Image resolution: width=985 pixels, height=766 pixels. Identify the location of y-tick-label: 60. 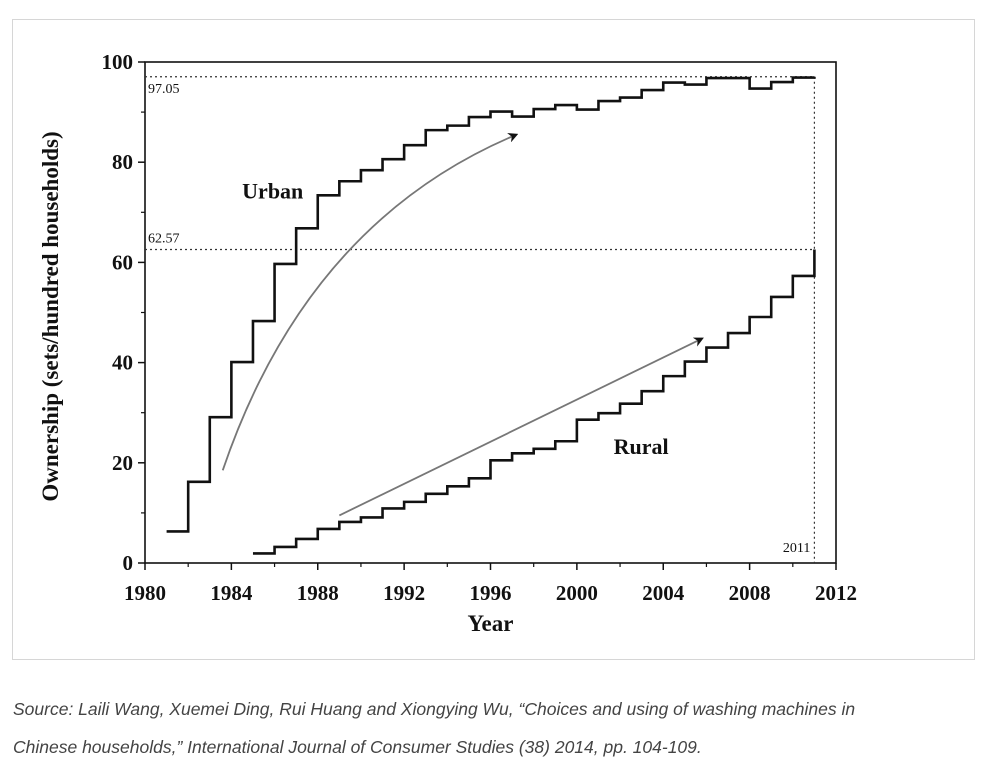
(122, 262).